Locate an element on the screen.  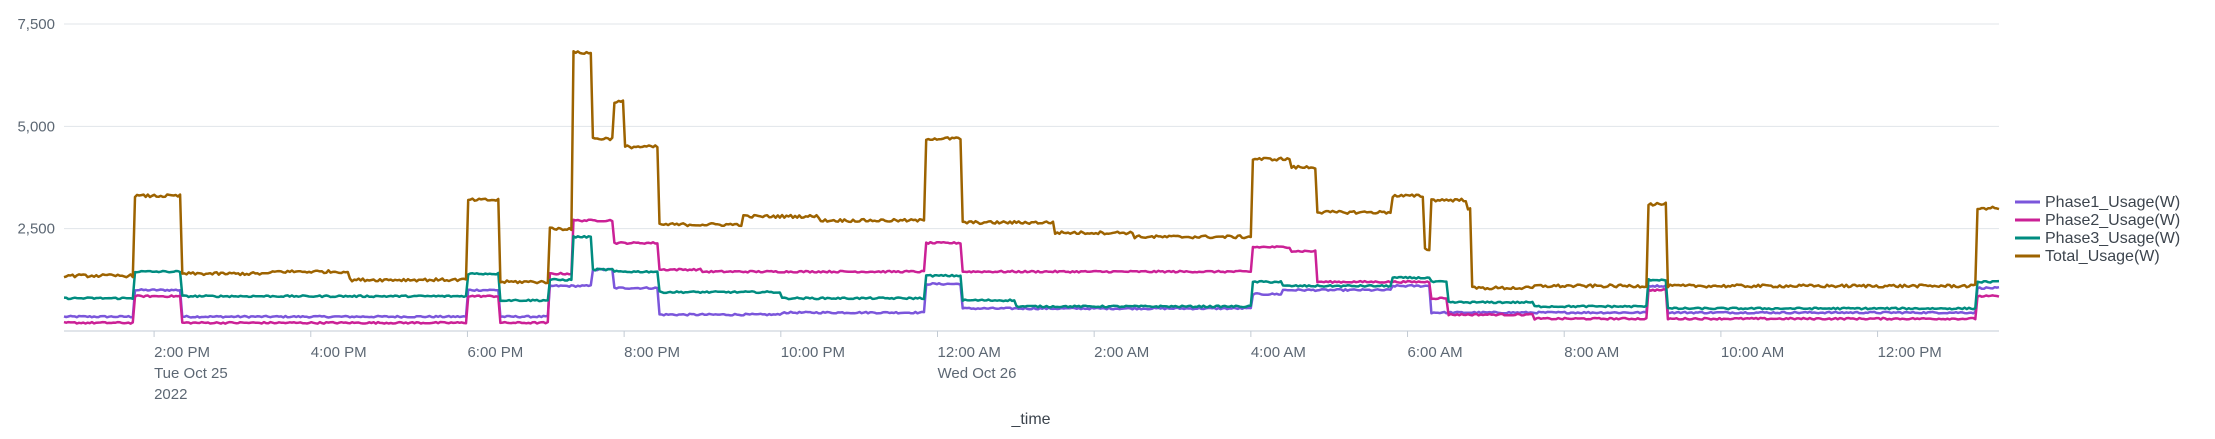
x-tick-label: 2022 is located at coordinates (170, 394).